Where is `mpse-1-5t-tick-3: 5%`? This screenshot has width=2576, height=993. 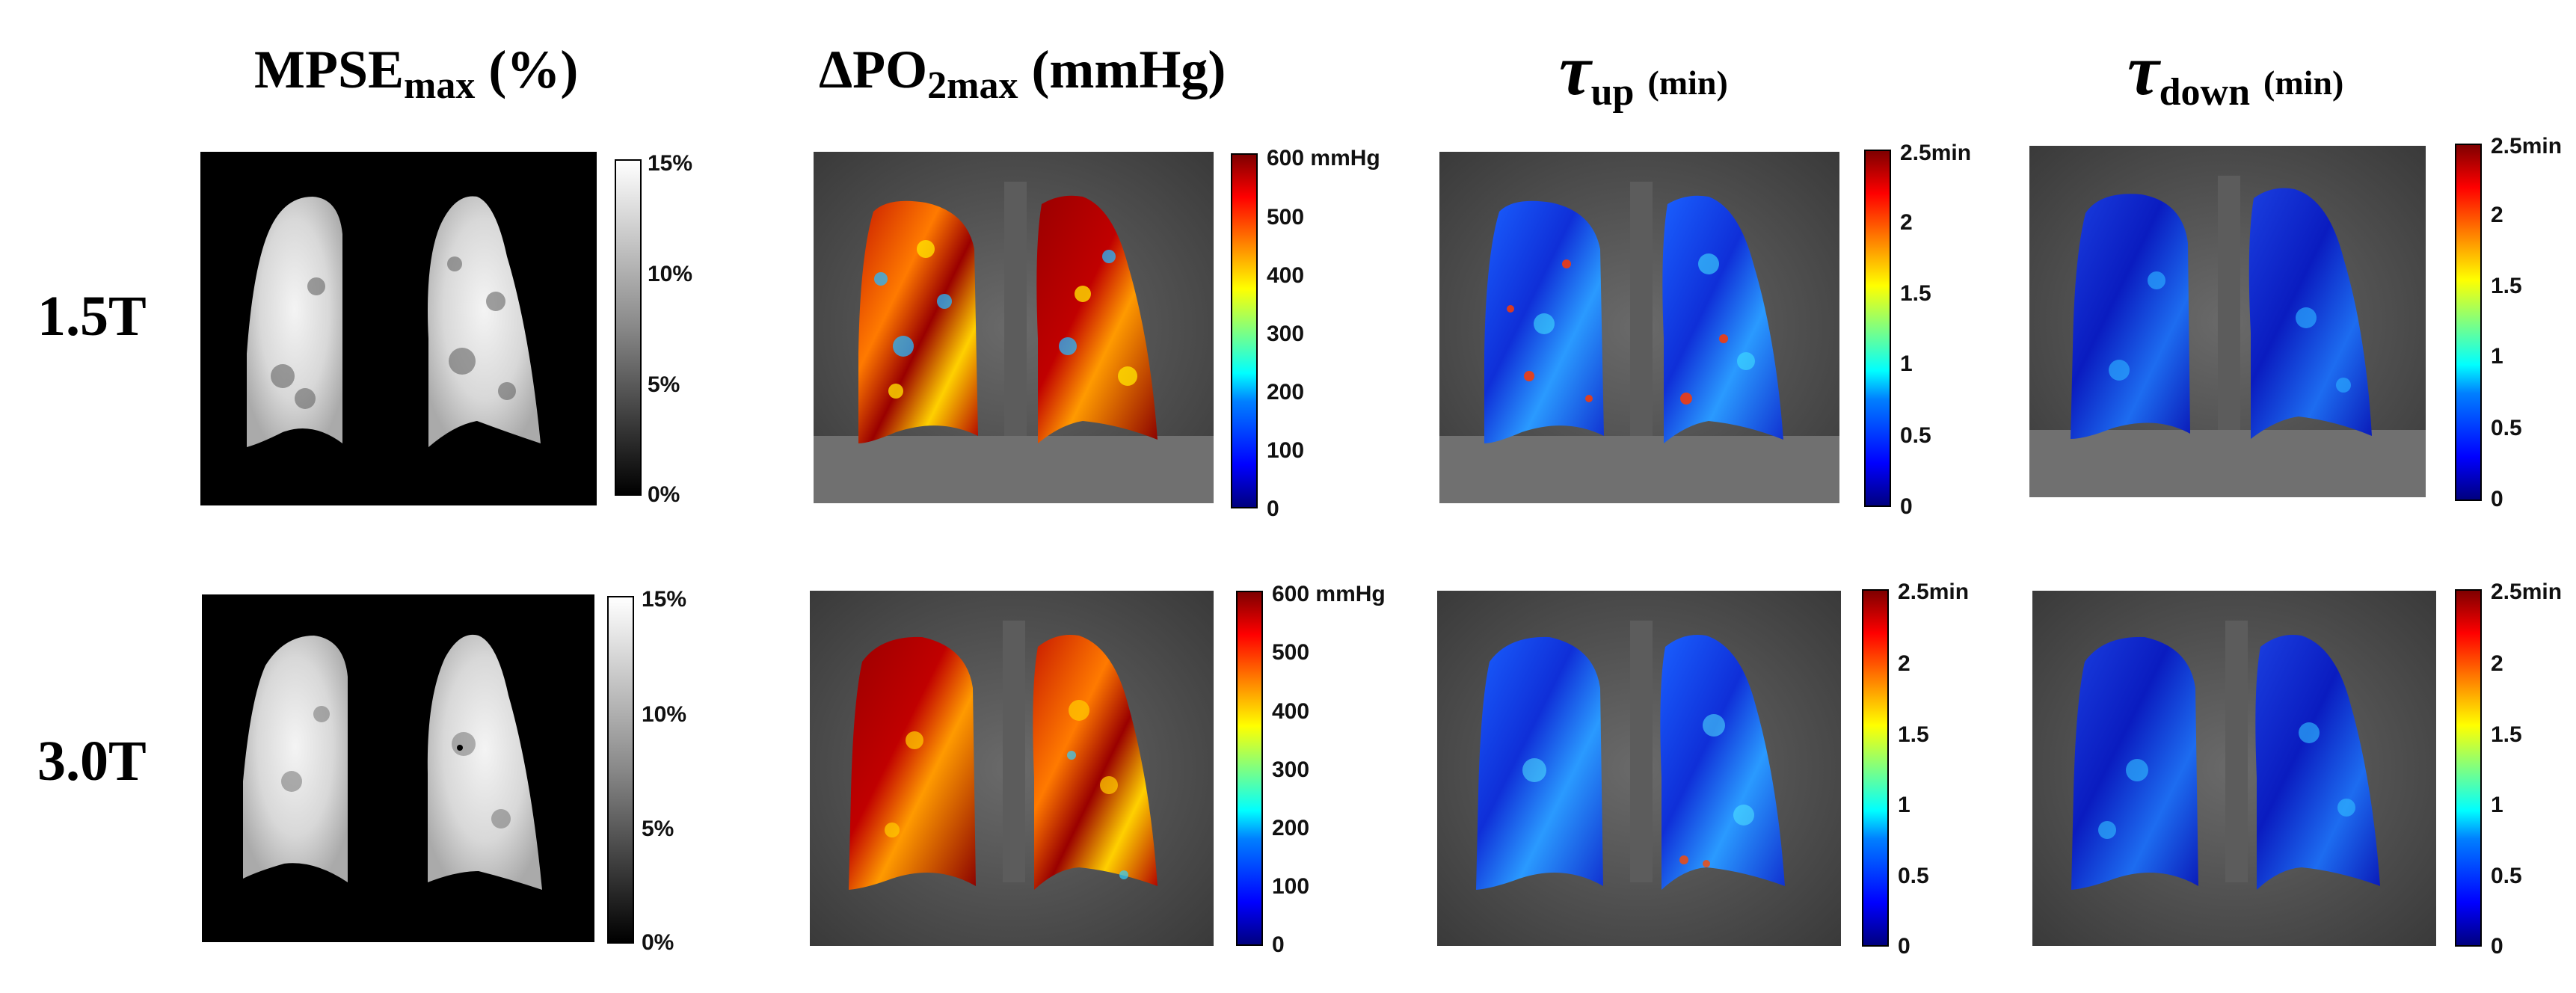 mpse-1-5t-tick-3: 5% is located at coordinates (664, 385).